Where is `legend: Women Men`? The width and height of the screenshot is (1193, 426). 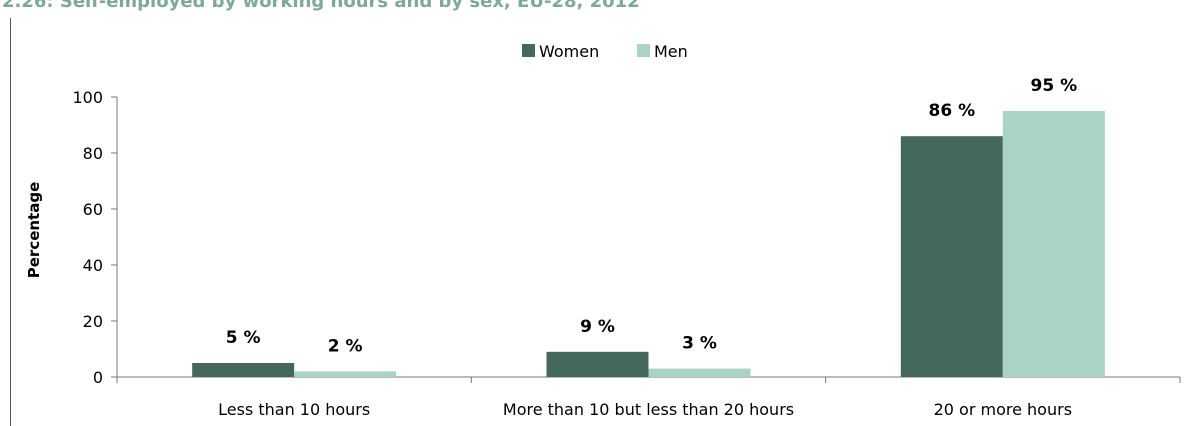 legend: Women Men is located at coordinates (605, 51).